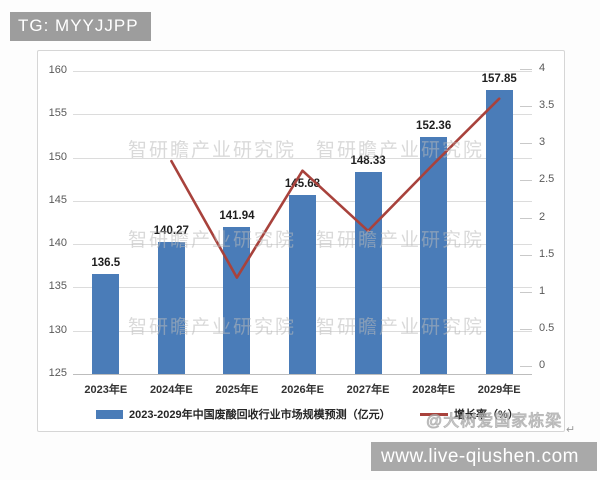  Describe the element at coordinates (106, 263) in the screenshot. I see `bar-value-label: 136.5` at that location.